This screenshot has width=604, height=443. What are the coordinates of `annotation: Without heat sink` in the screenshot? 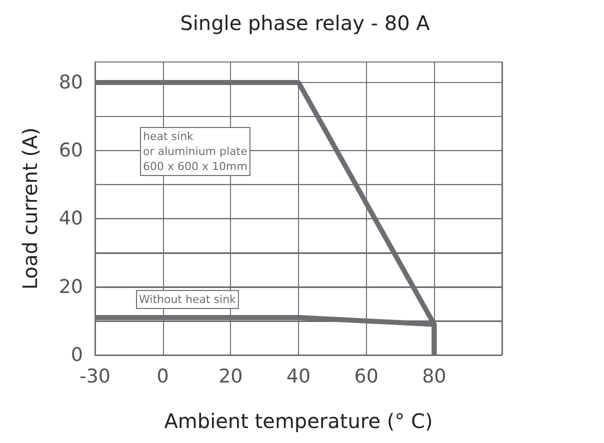 It's located at (188, 299).